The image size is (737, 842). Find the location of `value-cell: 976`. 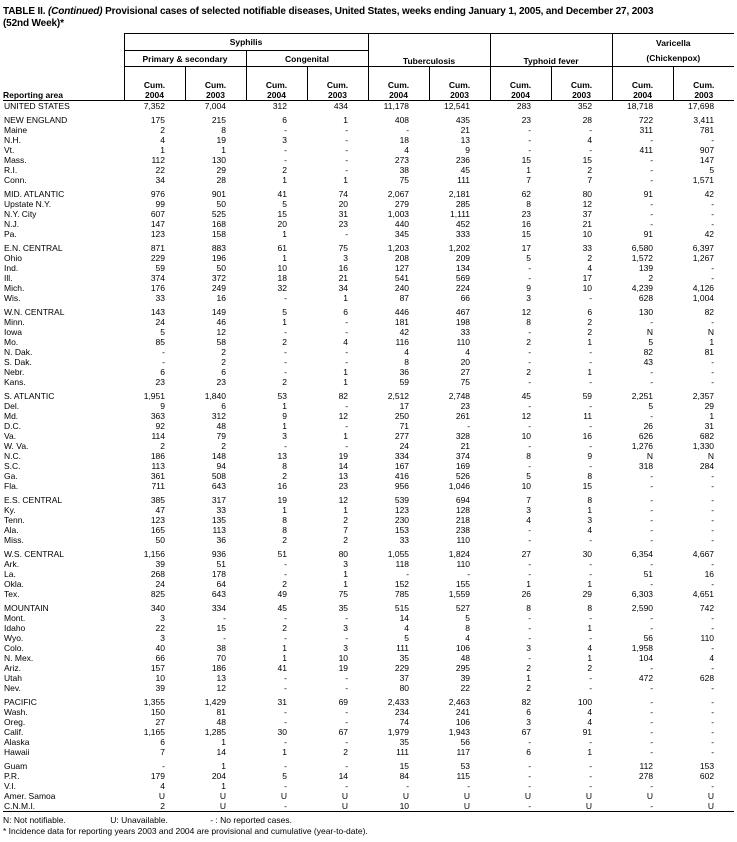

value-cell: 976 is located at coordinates (157, 194).